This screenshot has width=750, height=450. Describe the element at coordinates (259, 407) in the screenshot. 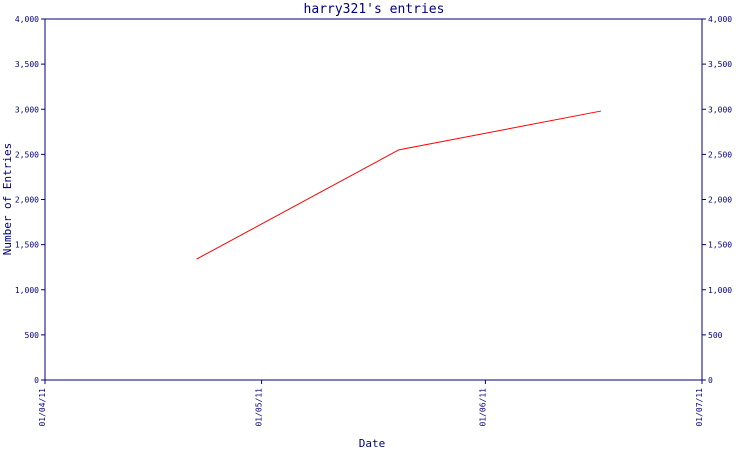

I see `x-tick-label: 01/05/11` at that location.